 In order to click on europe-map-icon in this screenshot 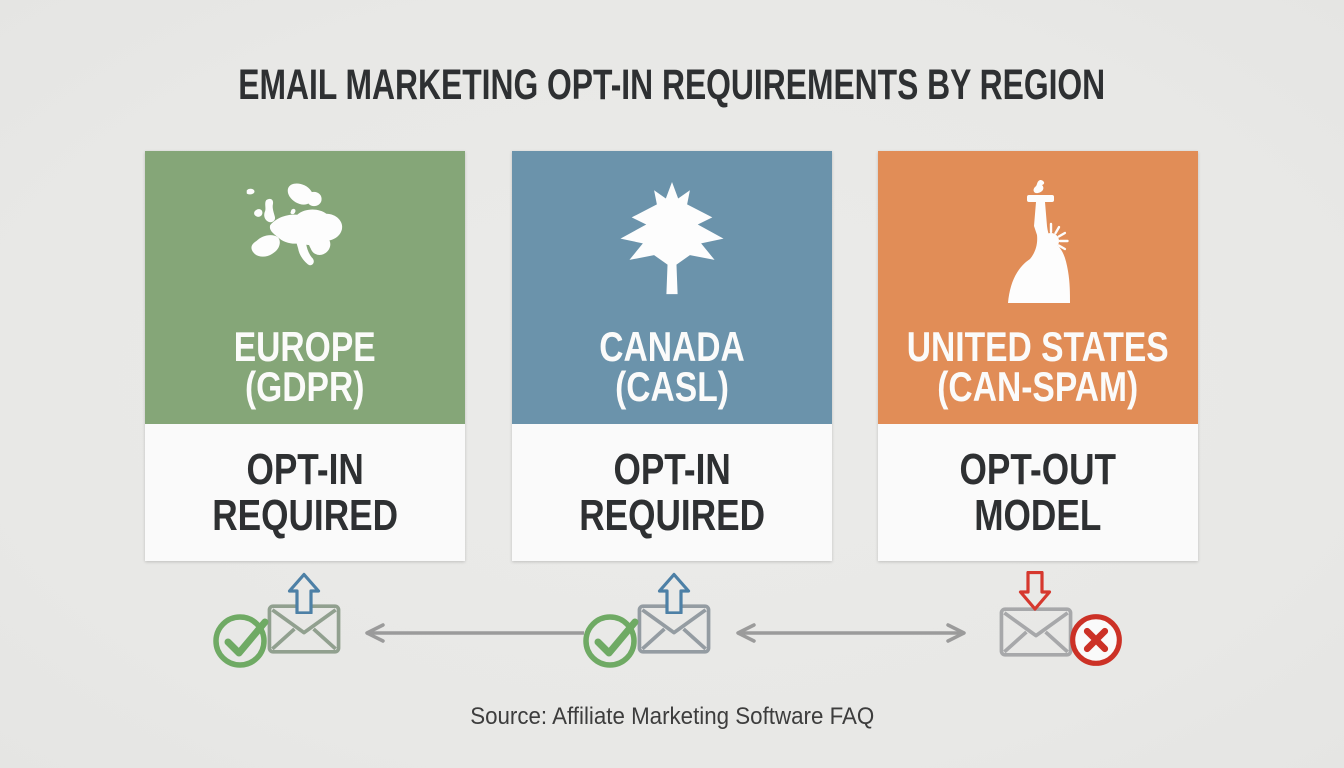, I will do `click(305, 241)`.